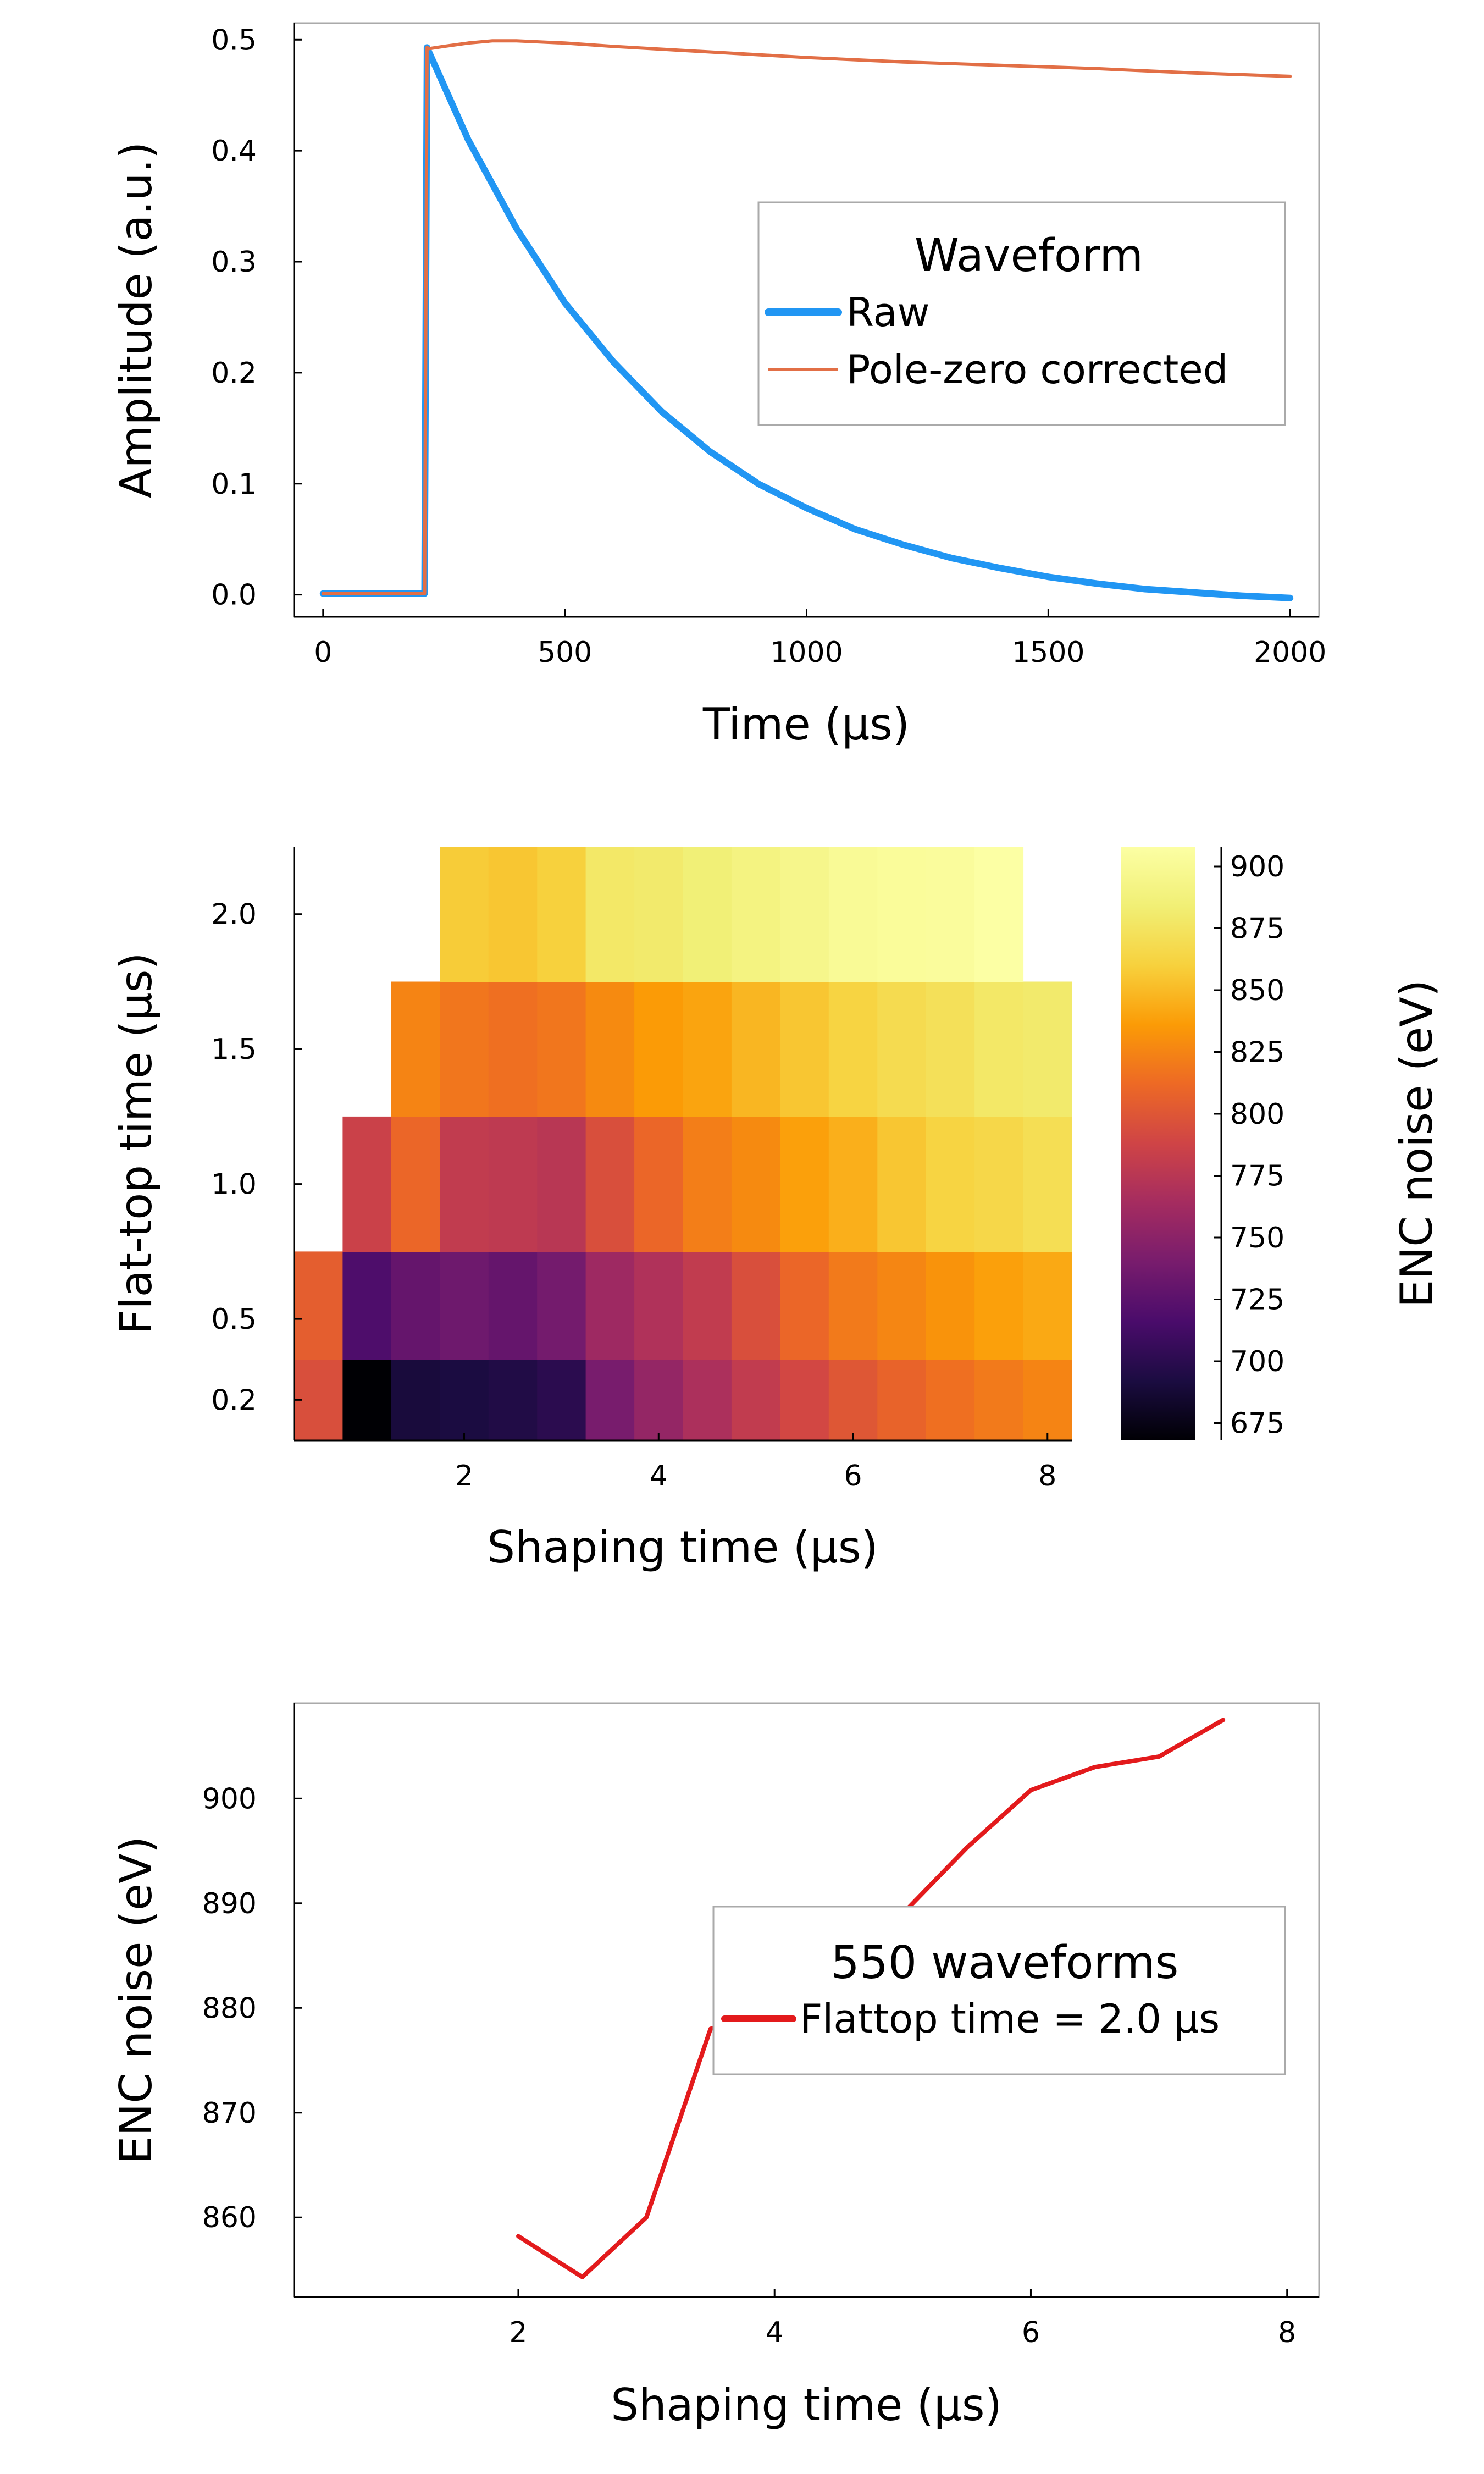 This screenshot has height=2474, width=1484. What do you see at coordinates (229, 1799) in the screenshot?
I see `enc-y-tick-label: 900` at bounding box center [229, 1799].